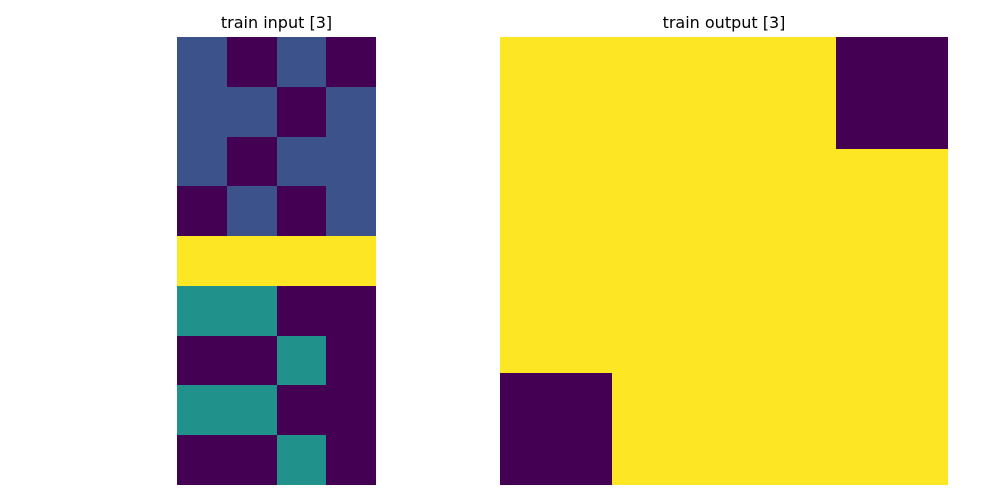  What do you see at coordinates (351, 460) in the screenshot?
I see `train-input-cell-r8-c3` at bounding box center [351, 460].